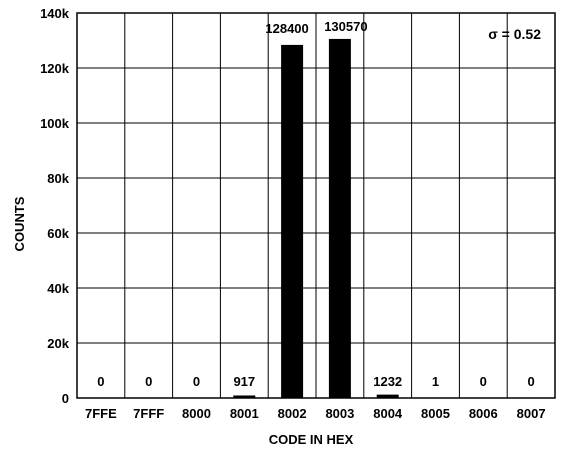 Image resolution: width=575 pixels, height=453 pixels. I want to click on x-tick-label: 8007, so click(531, 413).